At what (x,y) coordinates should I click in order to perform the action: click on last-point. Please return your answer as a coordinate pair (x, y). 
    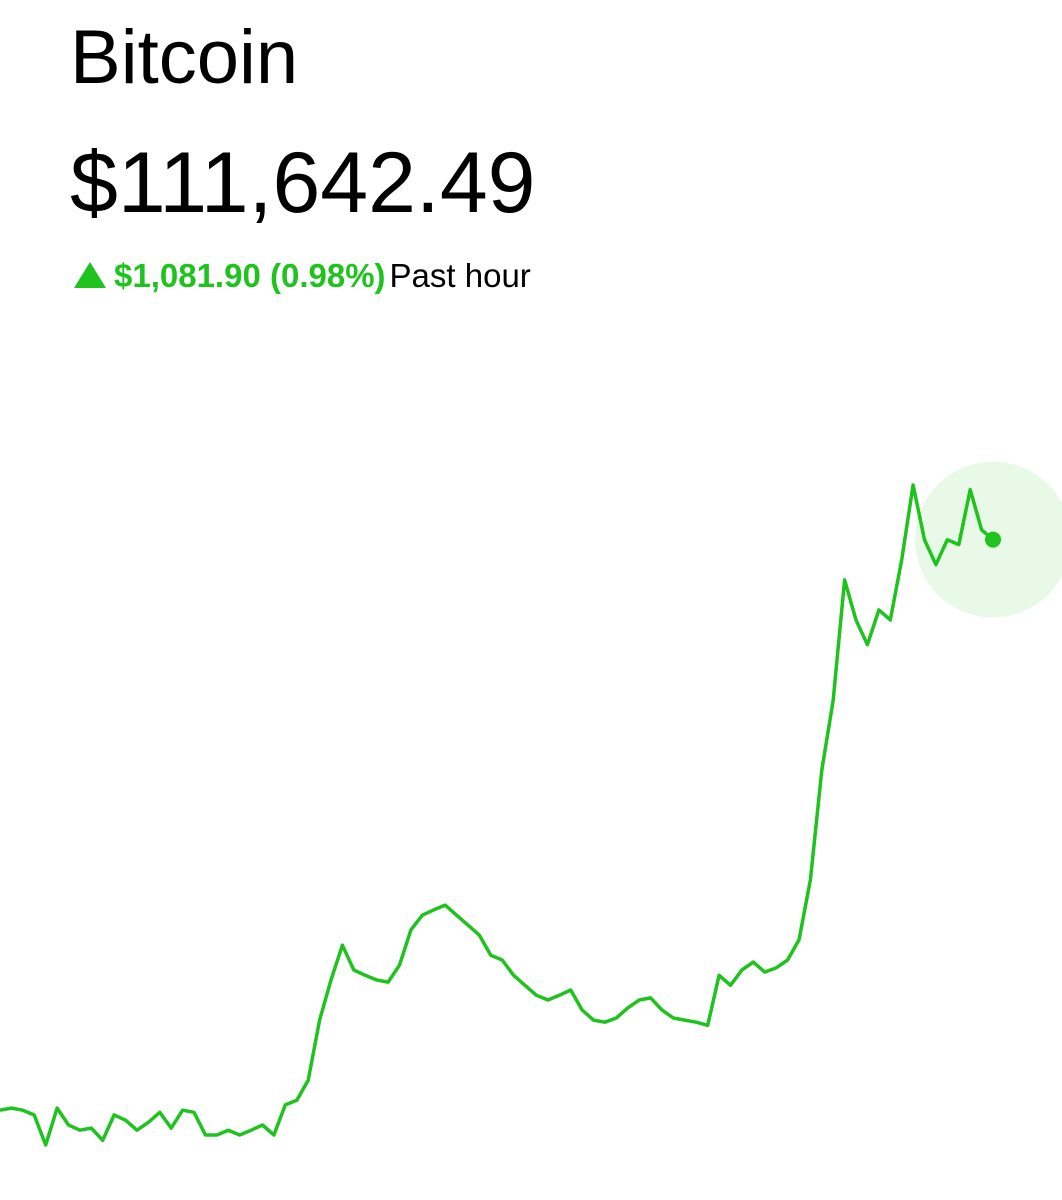
    Looking at the image, I should click on (993, 539).